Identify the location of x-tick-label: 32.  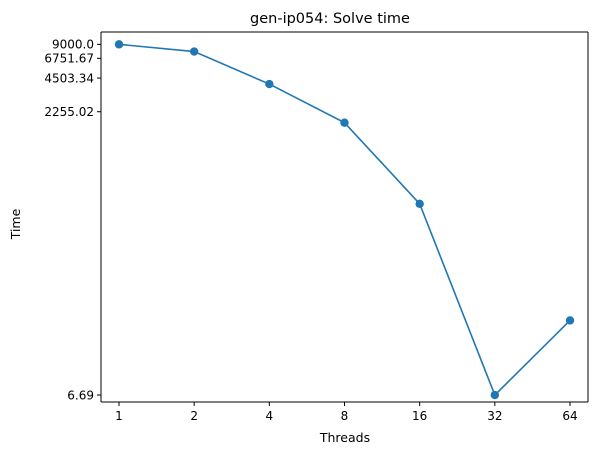
(494, 416).